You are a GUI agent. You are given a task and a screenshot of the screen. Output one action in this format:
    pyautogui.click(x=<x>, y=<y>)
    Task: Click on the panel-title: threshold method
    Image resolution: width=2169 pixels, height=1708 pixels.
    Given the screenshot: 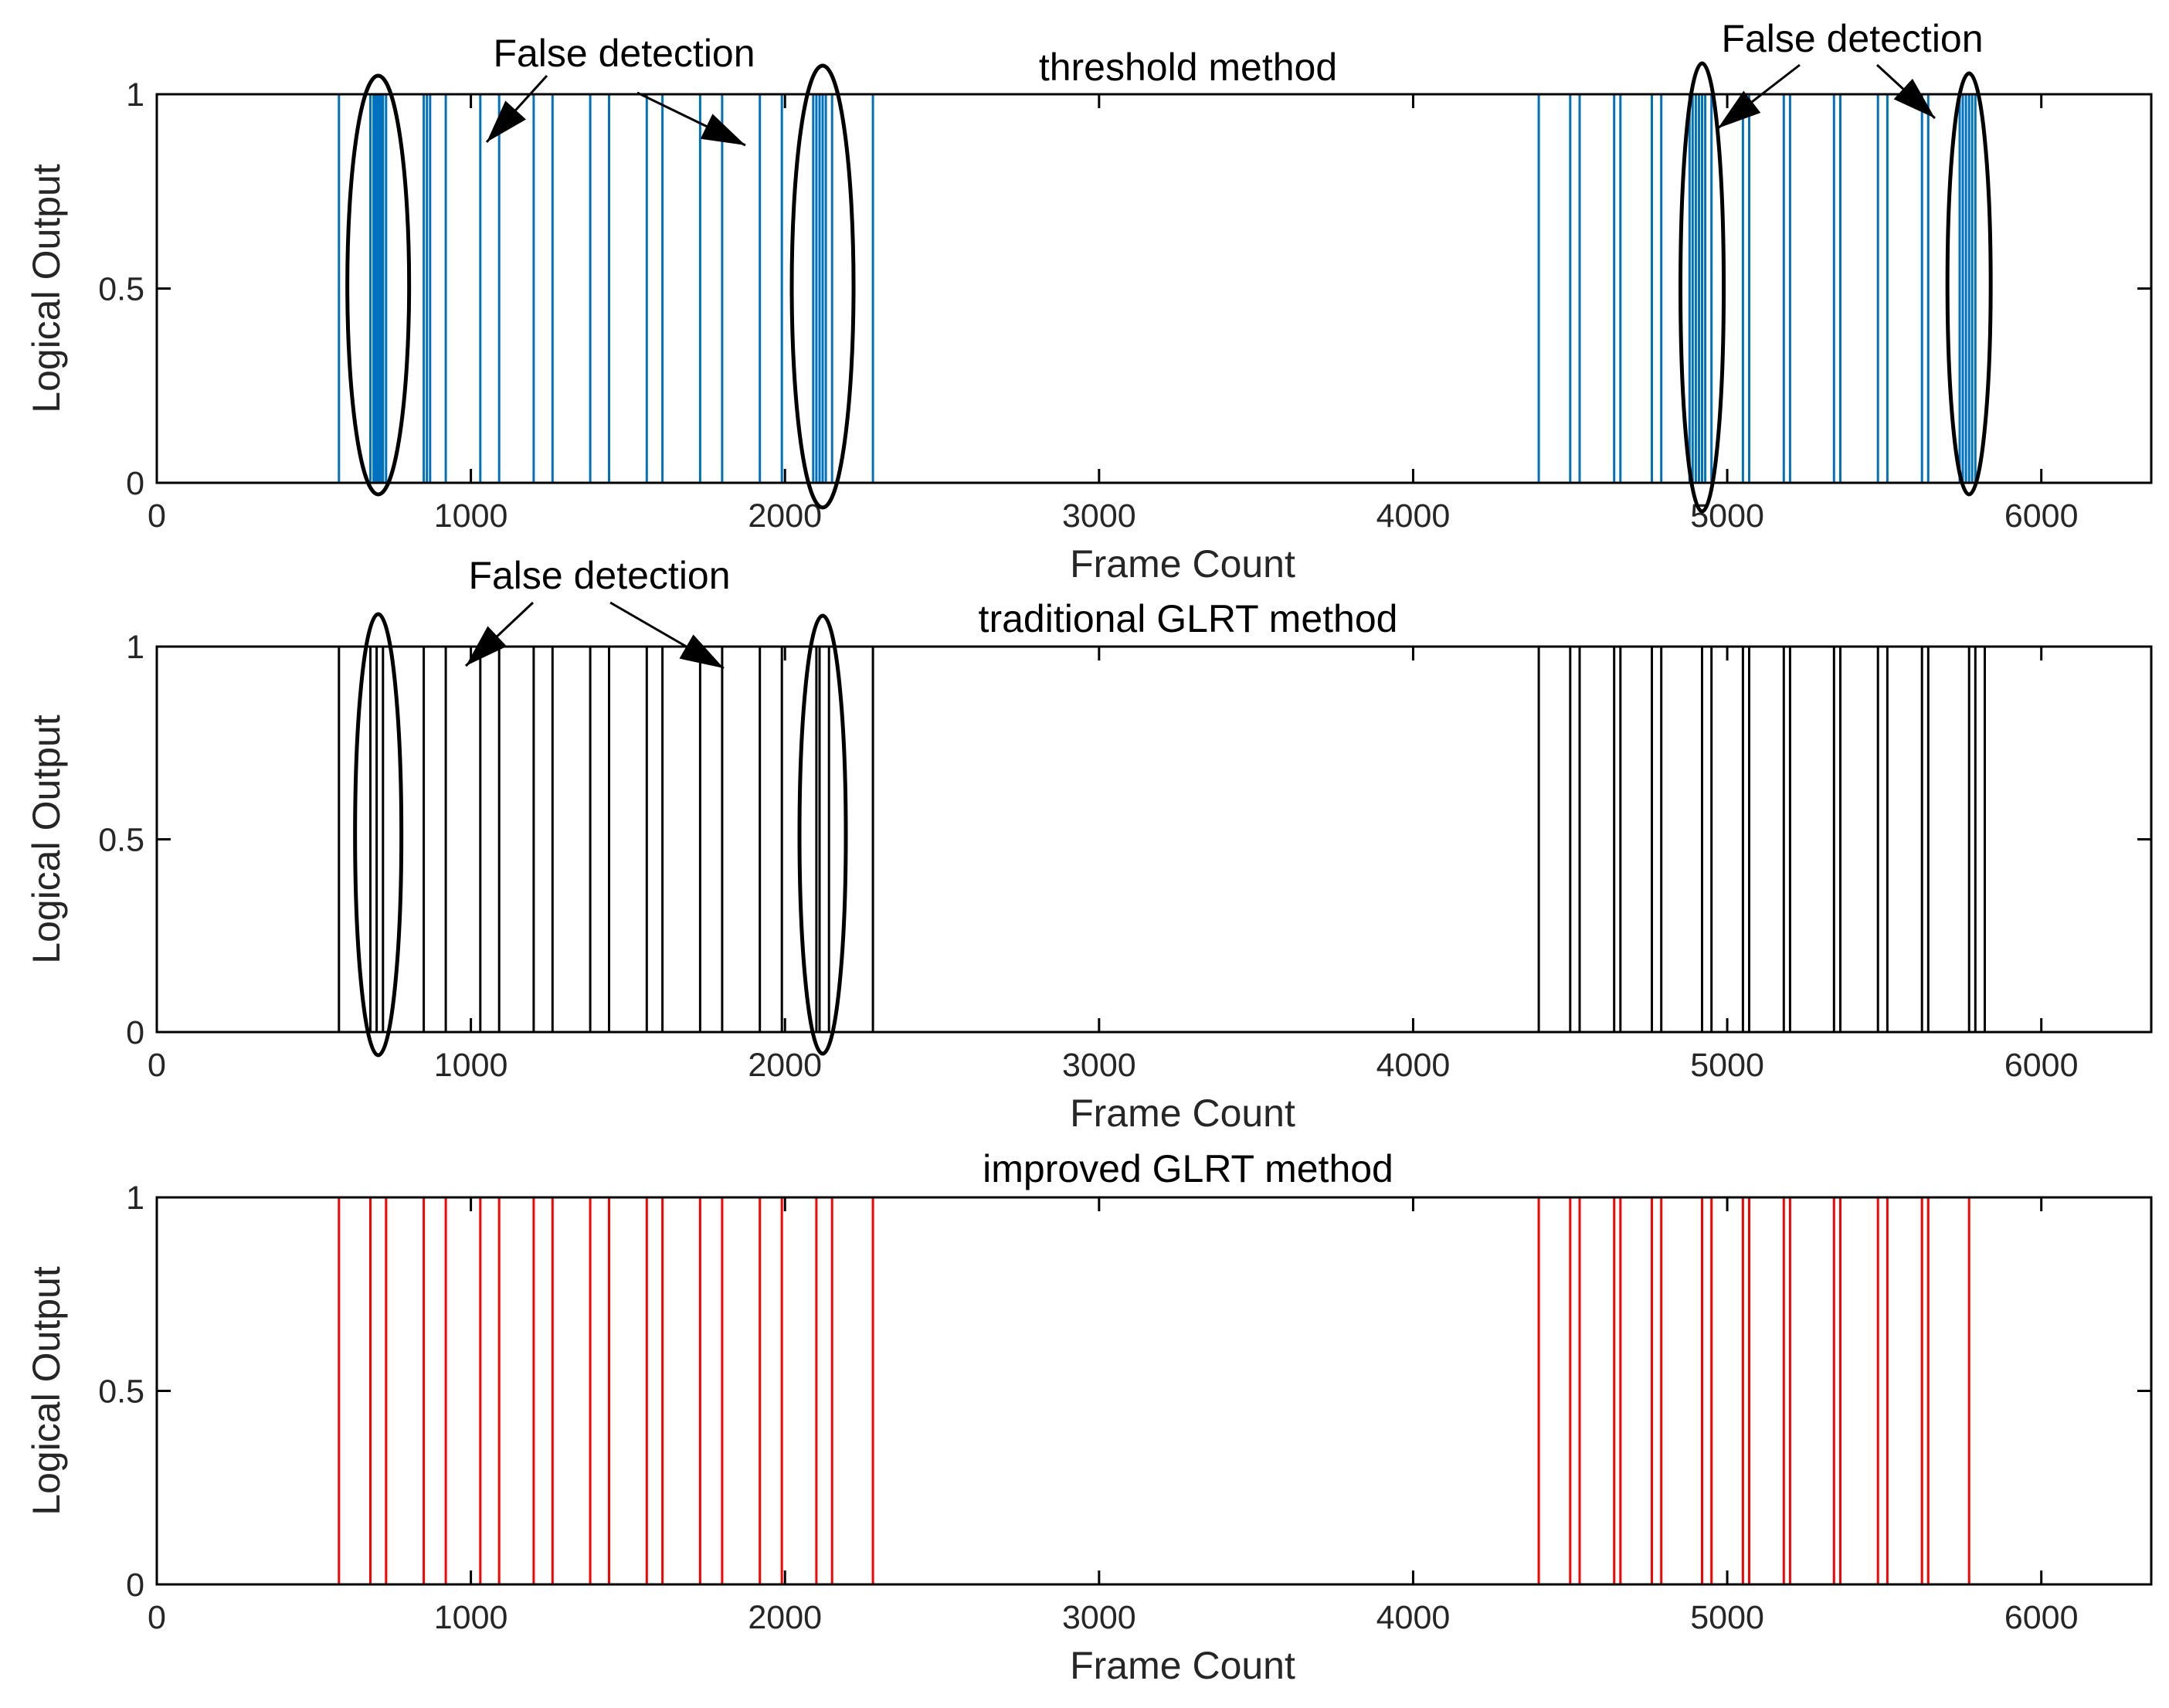 What is the action you would take?
    pyautogui.click(x=1188, y=68)
    